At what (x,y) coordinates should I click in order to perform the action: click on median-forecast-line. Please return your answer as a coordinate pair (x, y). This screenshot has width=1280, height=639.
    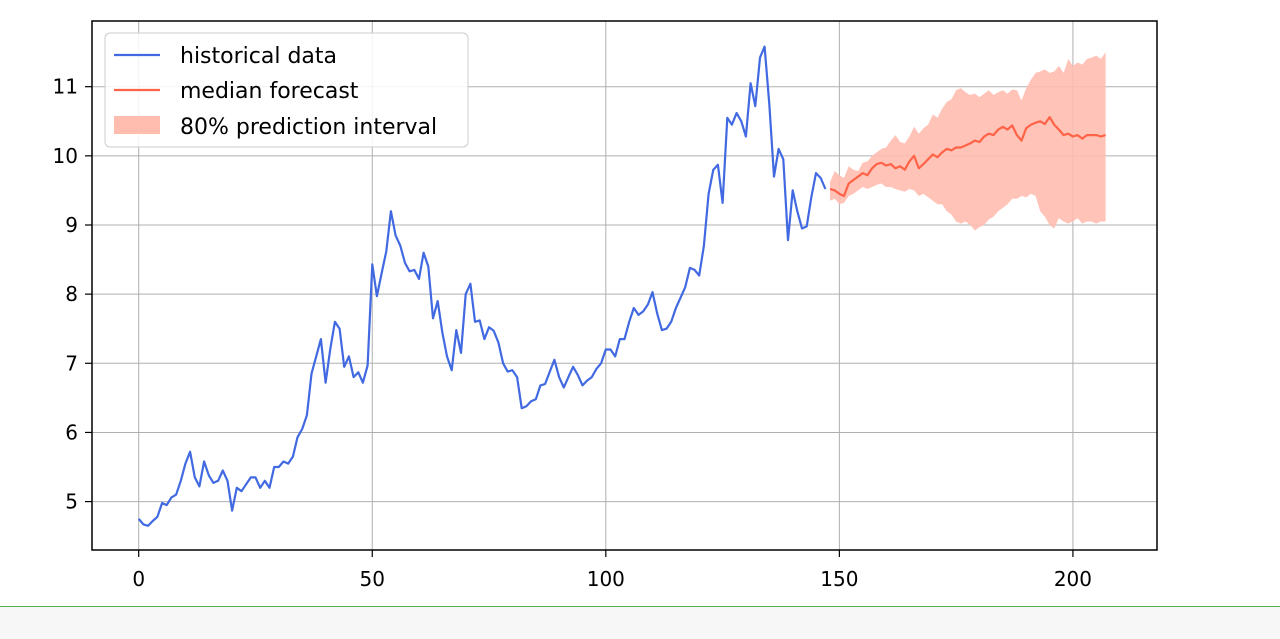
    Looking at the image, I should click on (967, 156).